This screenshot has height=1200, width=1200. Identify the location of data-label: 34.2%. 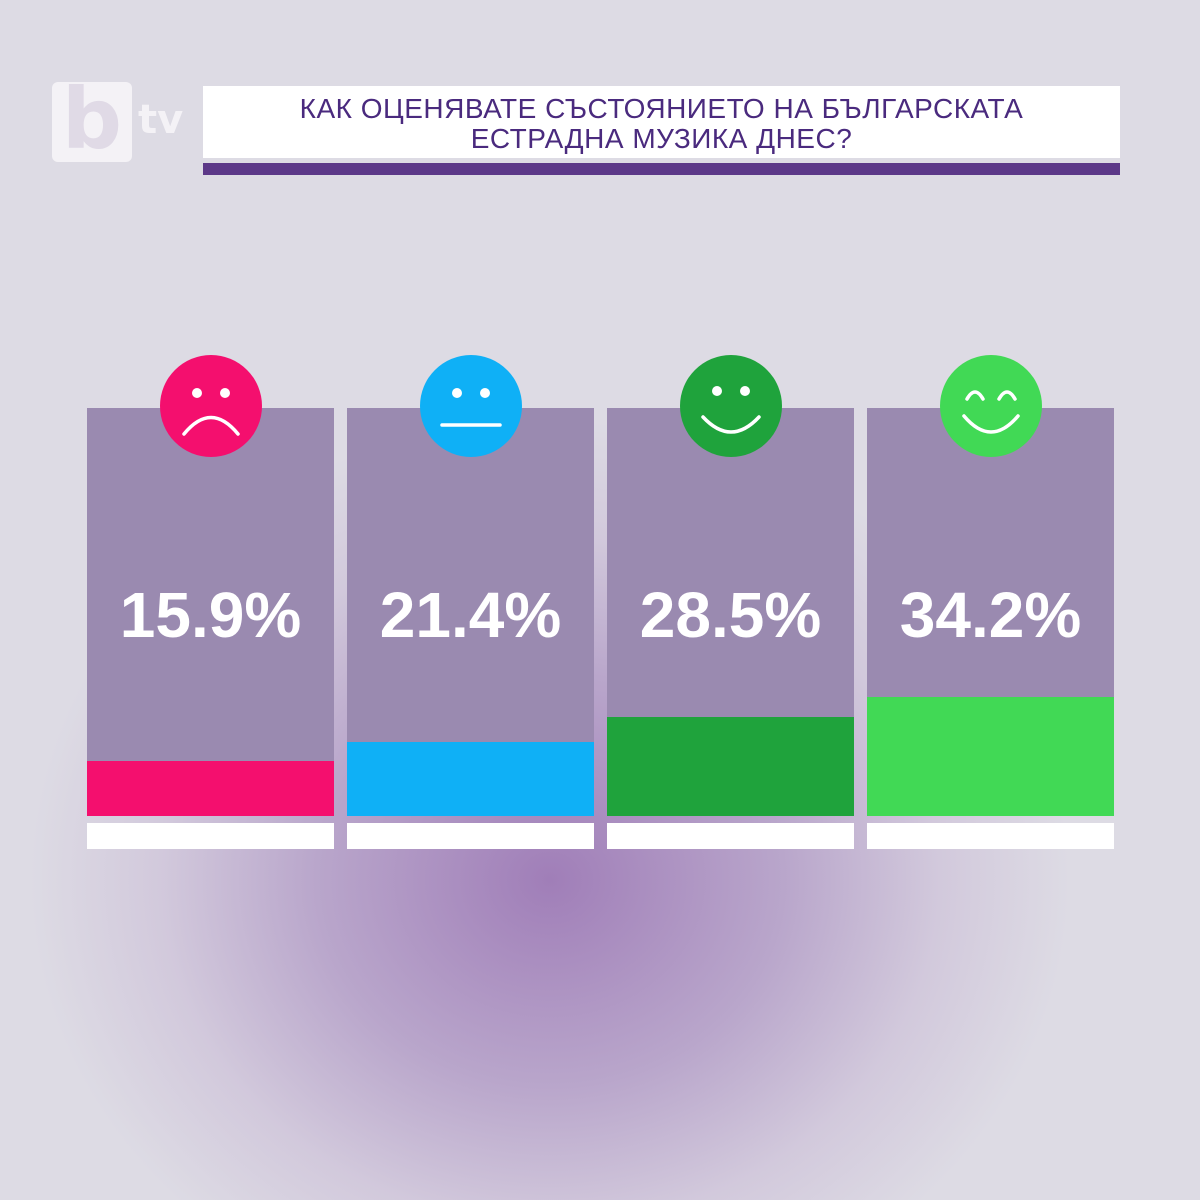
(990, 615).